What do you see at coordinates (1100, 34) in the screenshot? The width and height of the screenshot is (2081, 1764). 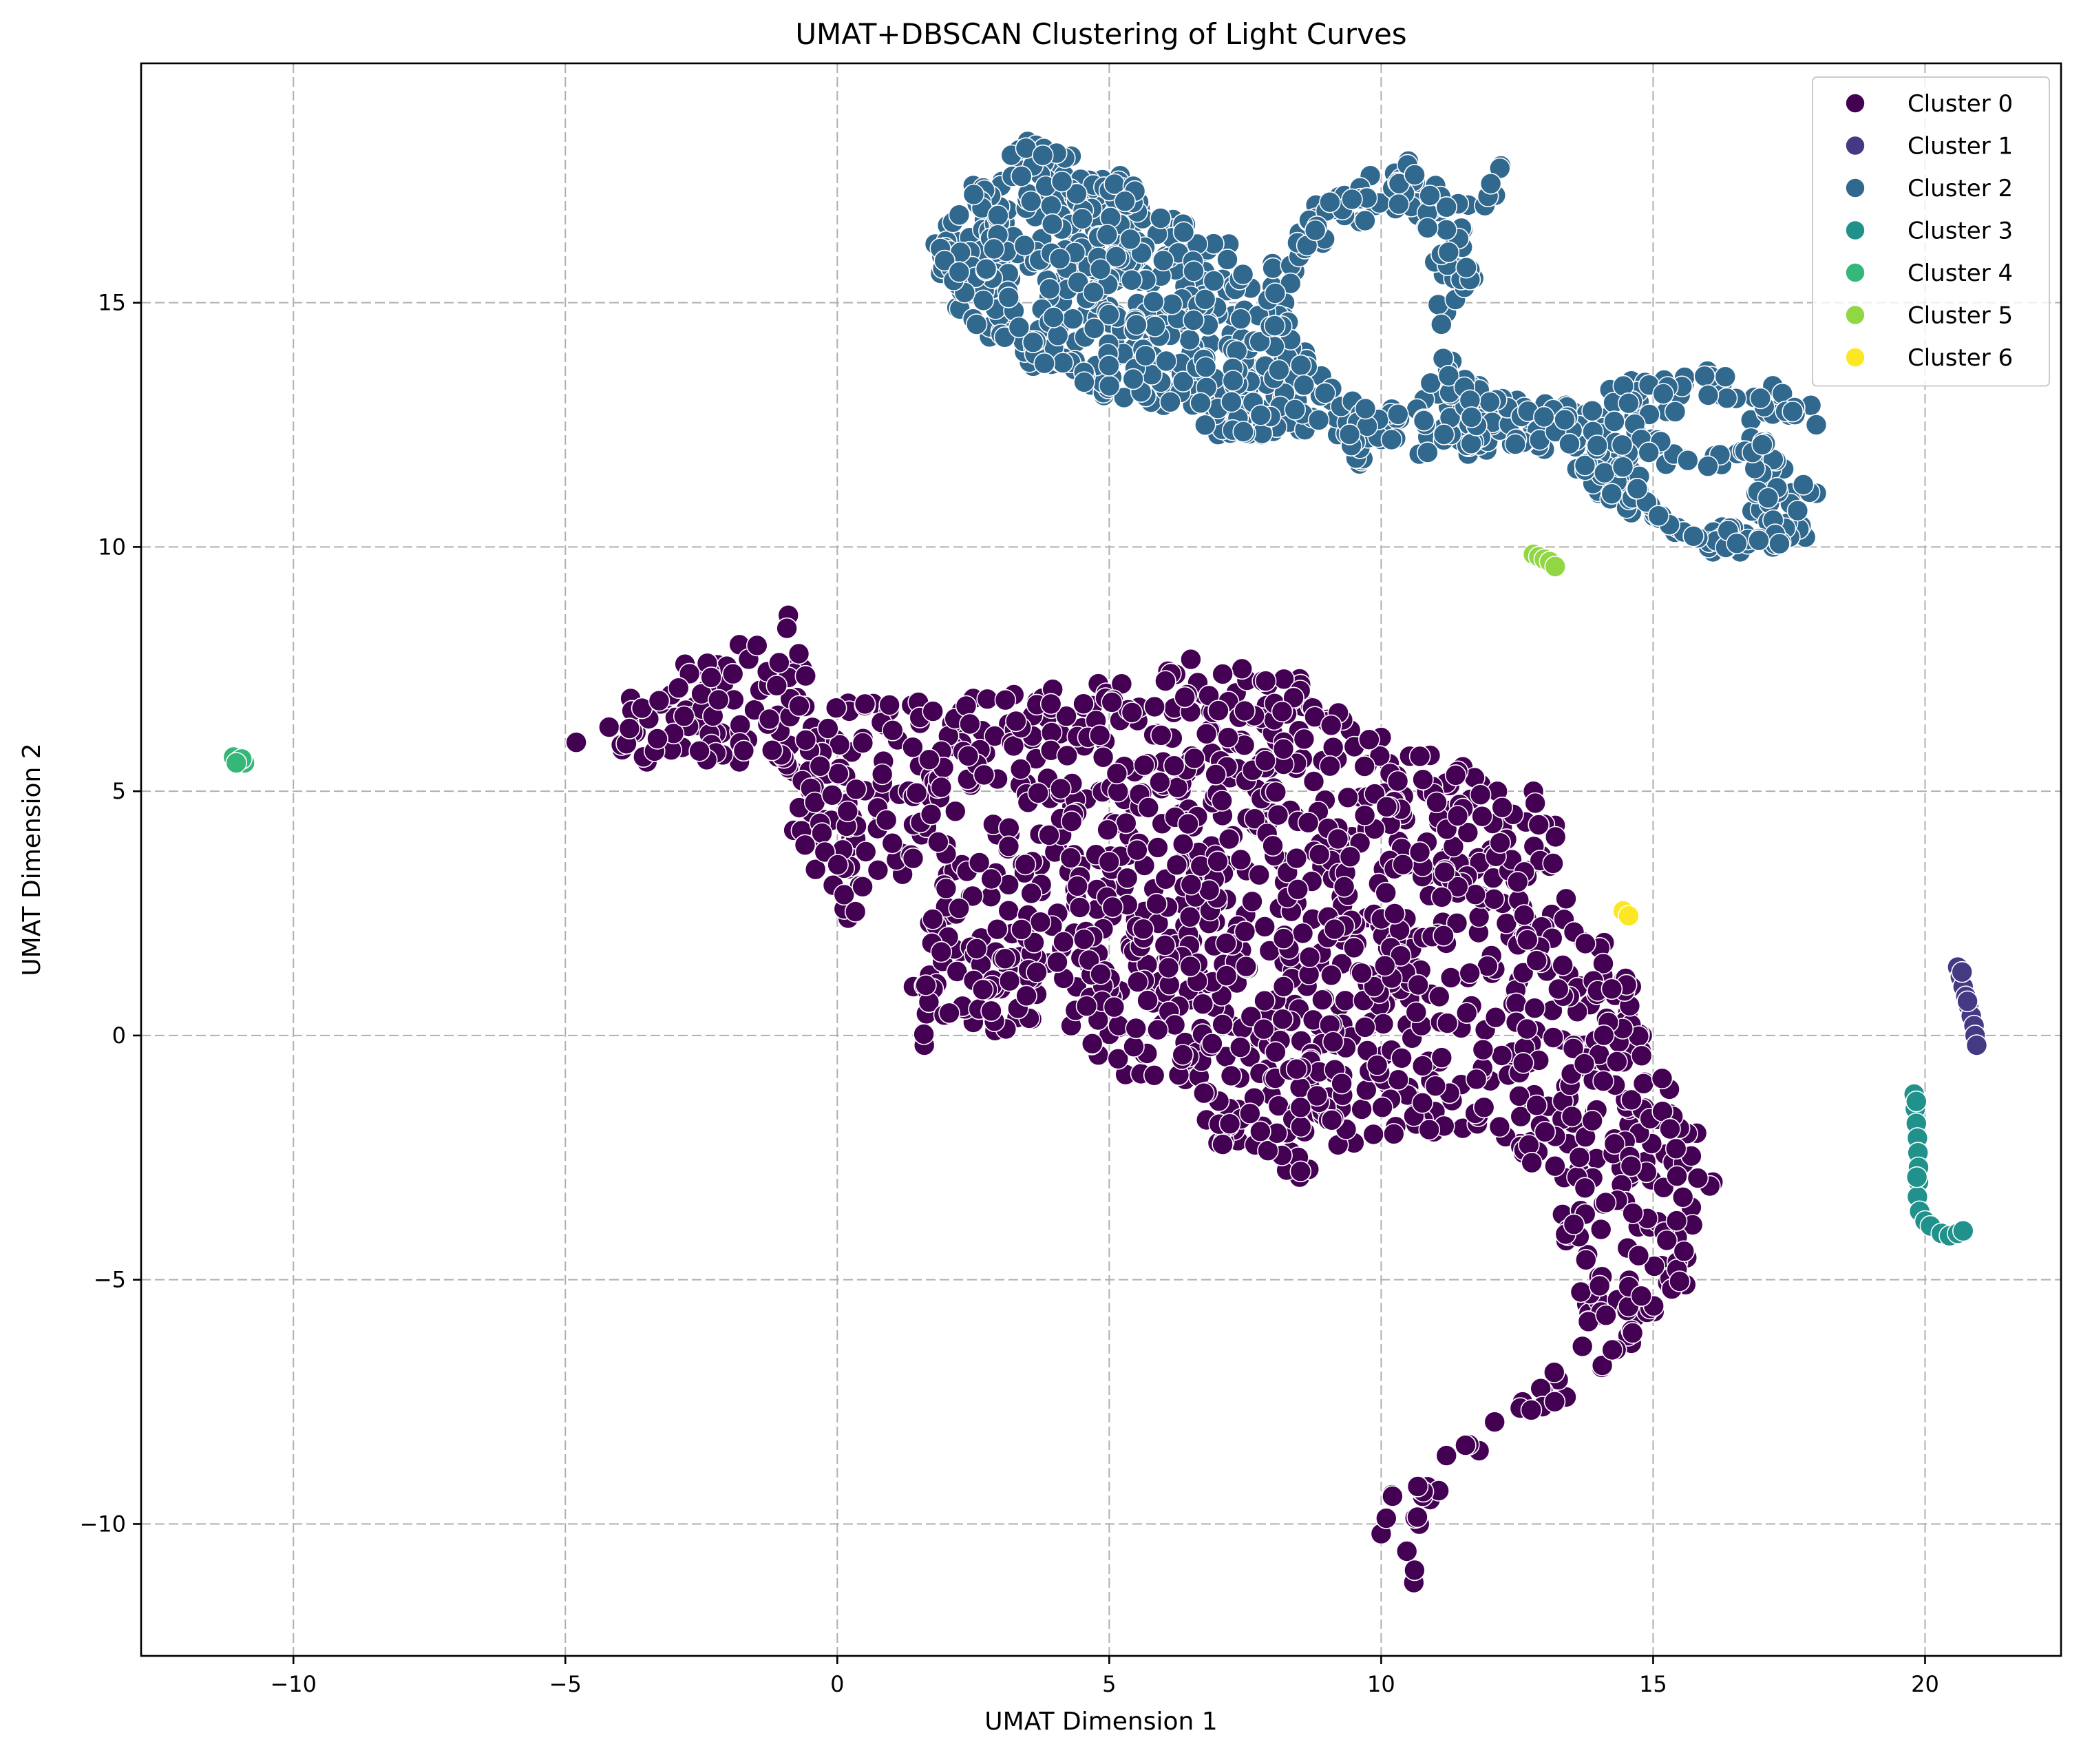 I see `chart-title: UMAT+DBSCAN Clustering of Light Curves` at bounding box center [1100, 34].